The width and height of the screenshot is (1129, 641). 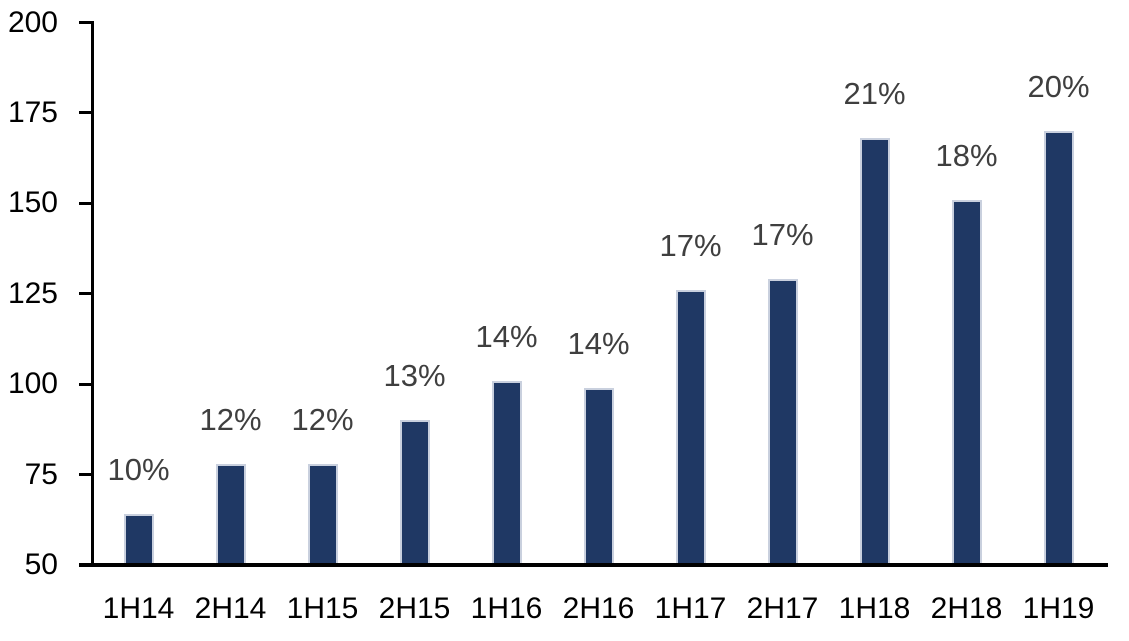 What do you see at coordinates (1058, 608) in the screenshot?
I see `x-axis-tick-label: 1H19` at bounding box center [1058, 608].